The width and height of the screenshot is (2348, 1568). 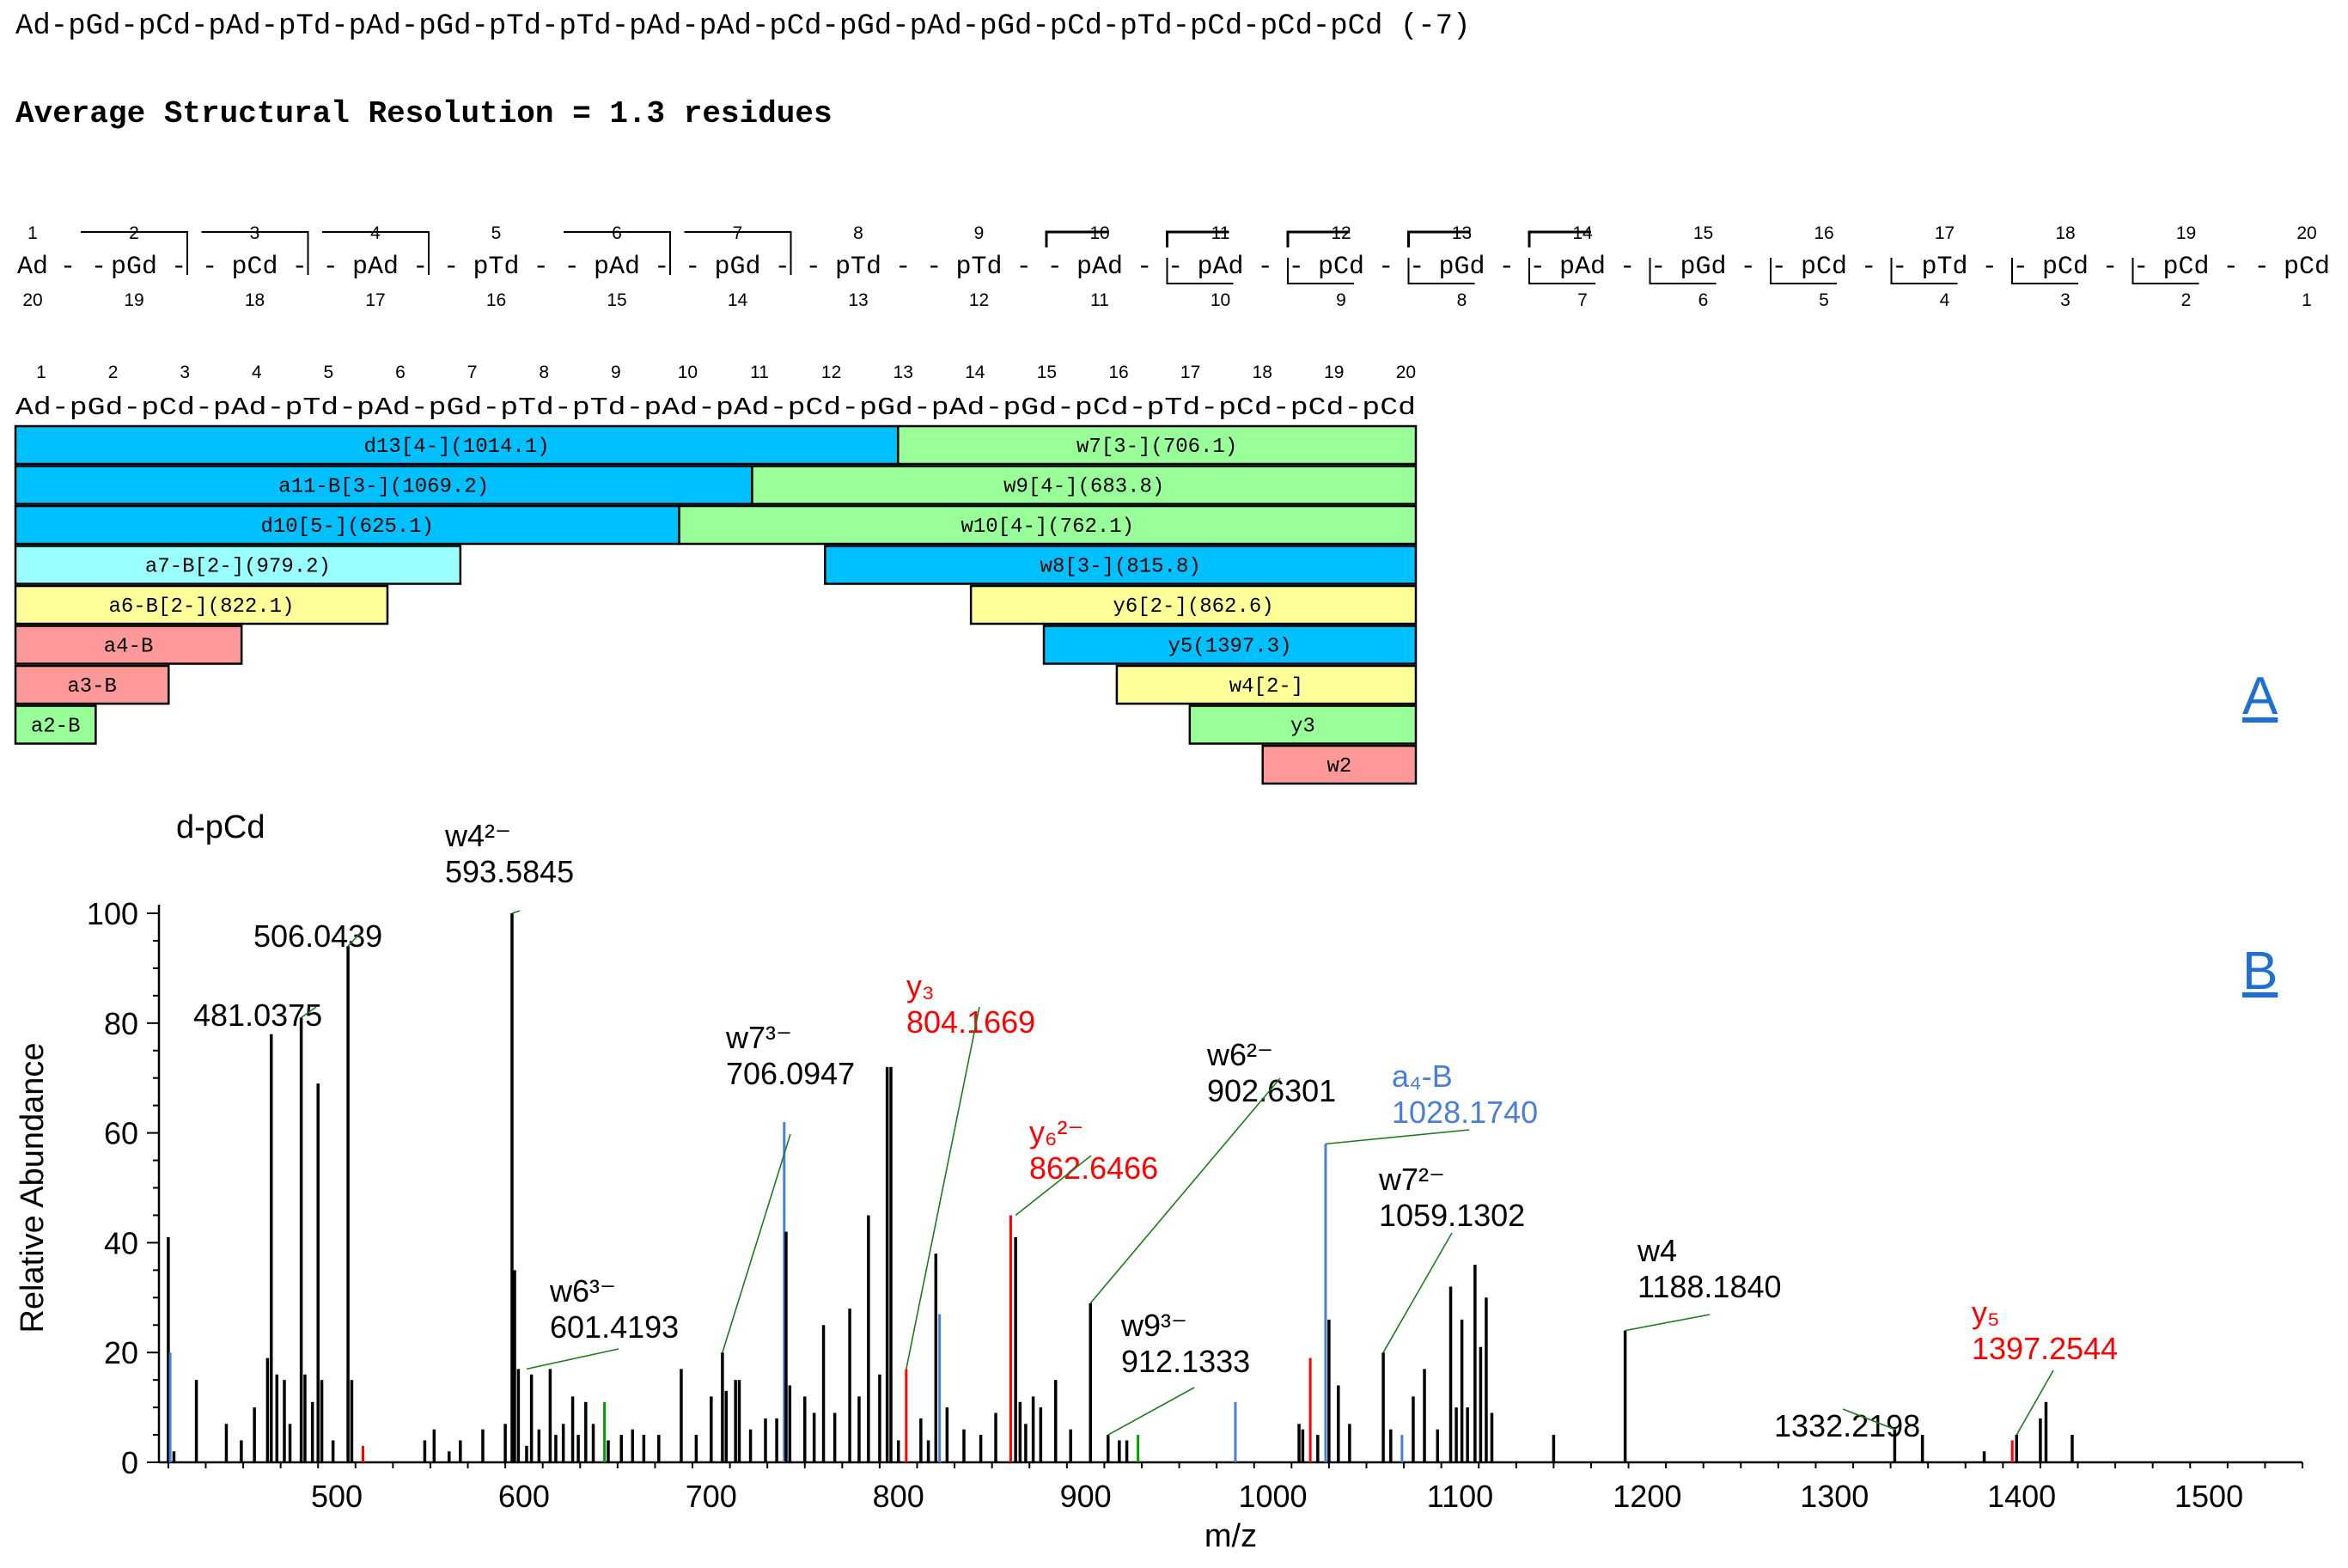 I want to click on fragment-label: a4-B, so click(x=129, y=647).